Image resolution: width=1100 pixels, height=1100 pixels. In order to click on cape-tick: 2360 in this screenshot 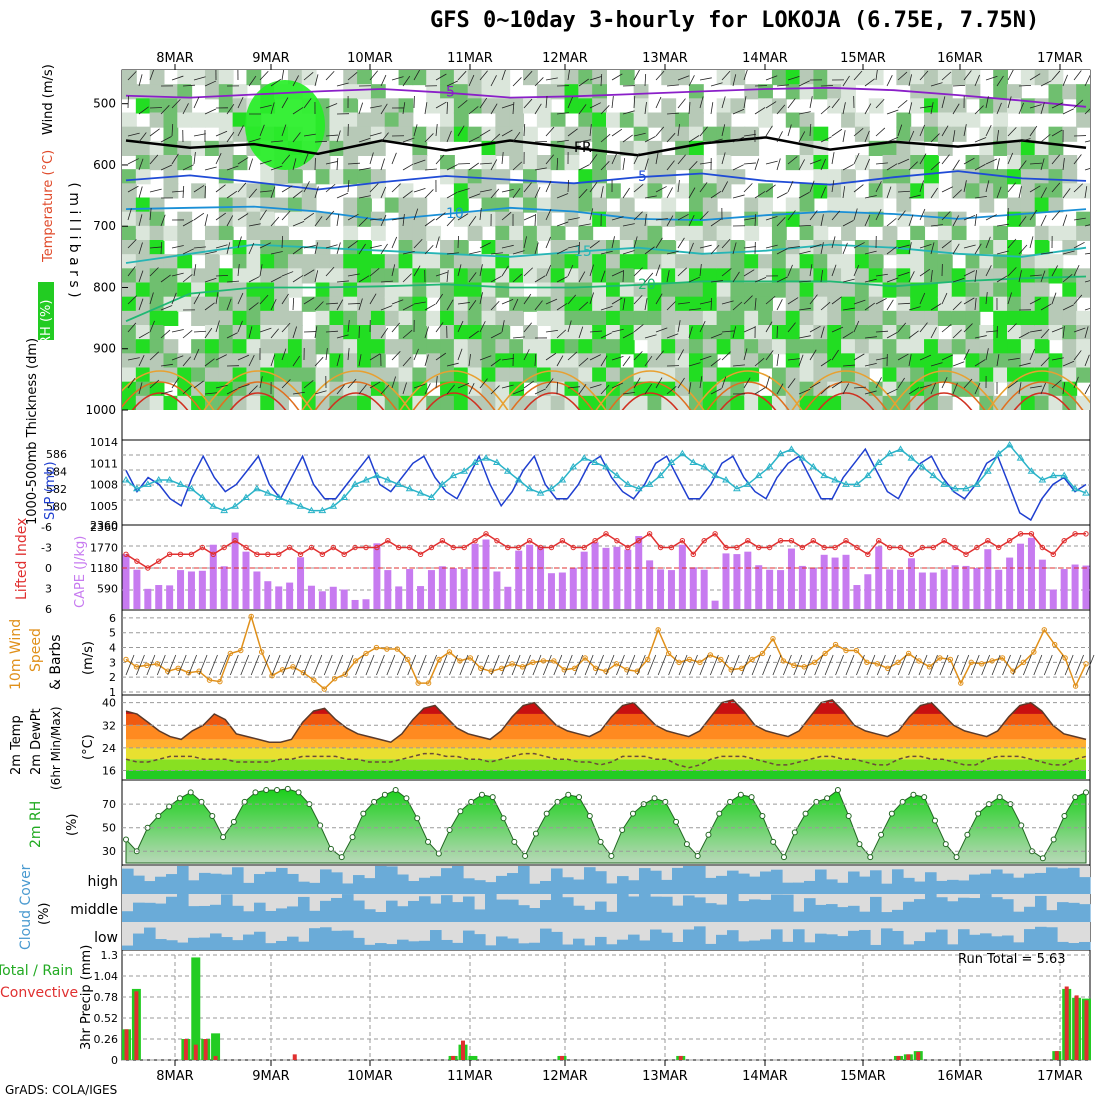, I will do `click(104, 527)`.